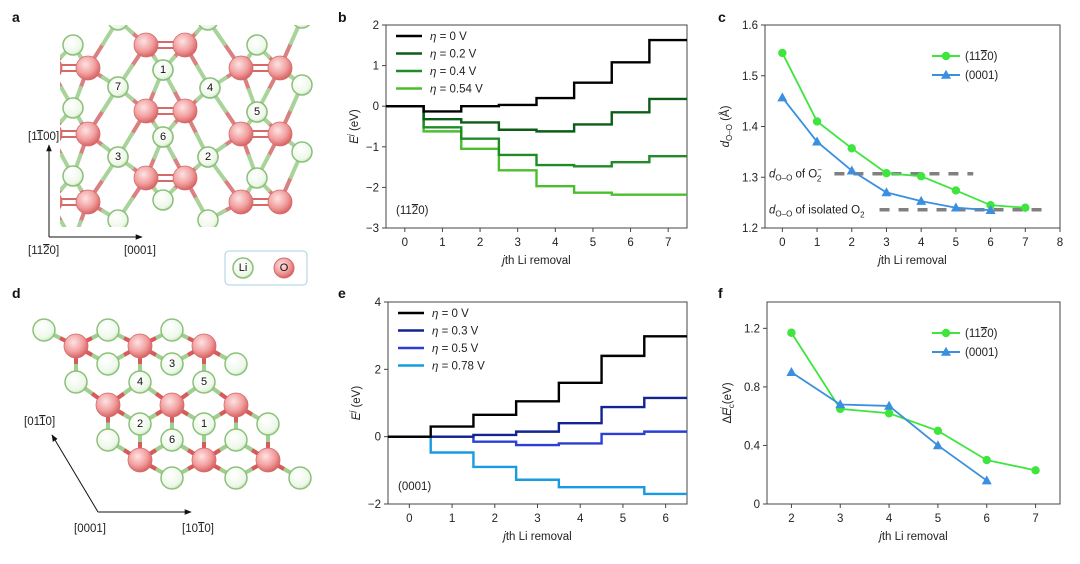 This screenshot has width=1080, height=564. I want to click on panel-label-c: c, so click(722, 17).